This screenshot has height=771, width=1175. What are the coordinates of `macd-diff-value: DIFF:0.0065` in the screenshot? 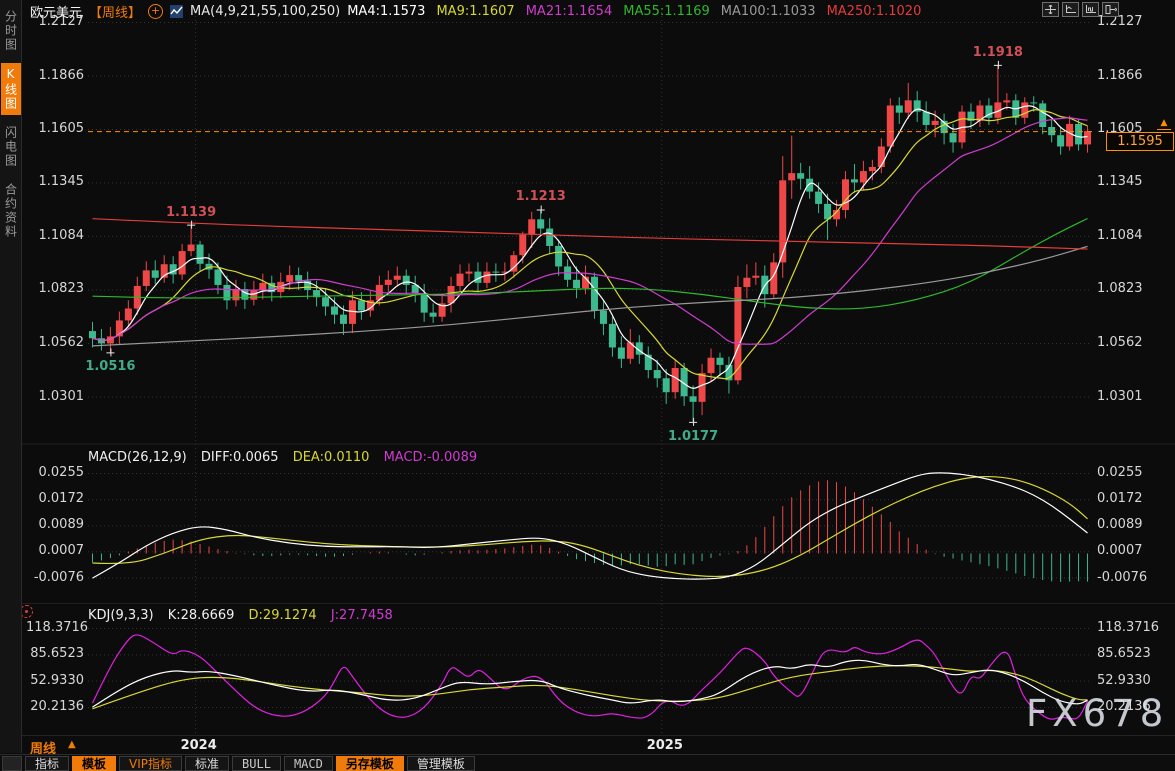 It's located at (239, 457).